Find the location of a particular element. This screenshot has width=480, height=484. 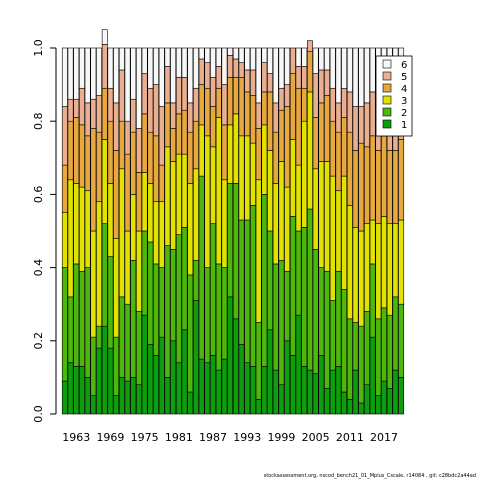

bar-segment-1963-s3 is located at coordinates (76, 224).